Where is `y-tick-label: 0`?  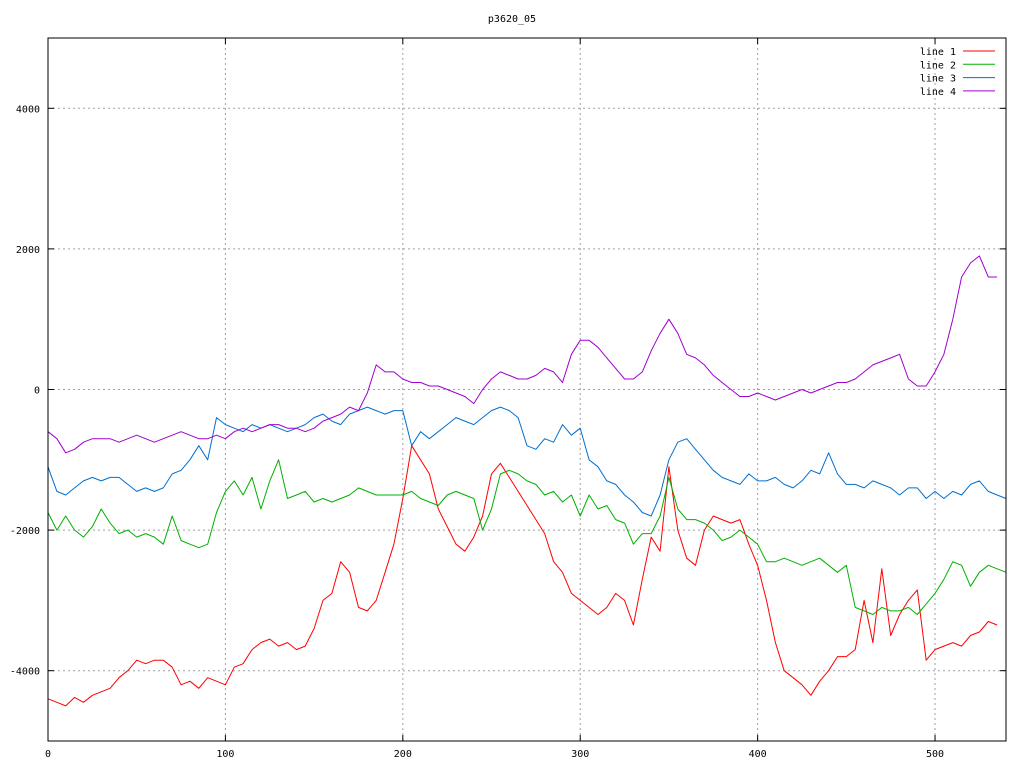 y-tick-label: 0 is located at coordinates (37, 391).